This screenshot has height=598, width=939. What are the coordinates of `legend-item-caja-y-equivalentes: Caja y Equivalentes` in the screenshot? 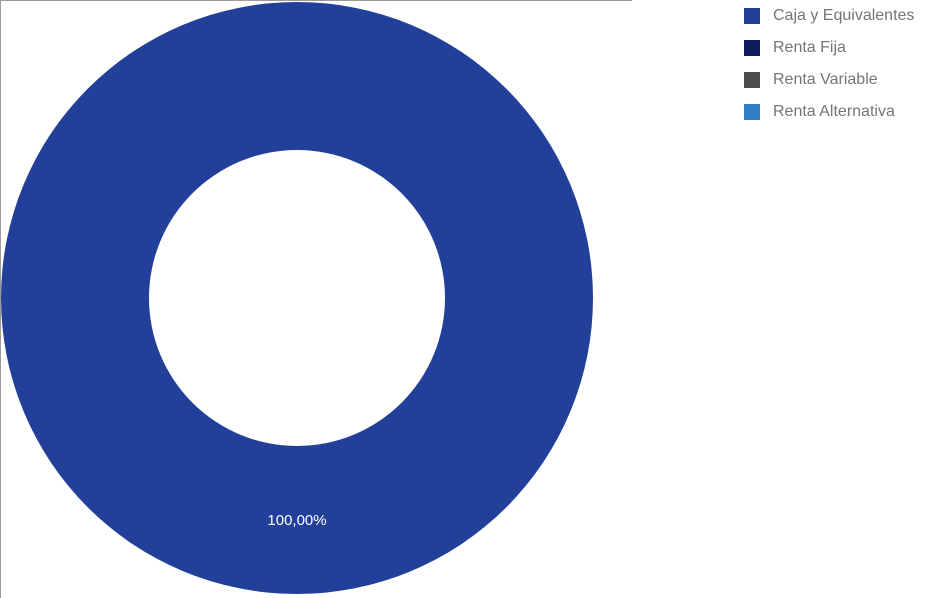 It's located at (841, 16).